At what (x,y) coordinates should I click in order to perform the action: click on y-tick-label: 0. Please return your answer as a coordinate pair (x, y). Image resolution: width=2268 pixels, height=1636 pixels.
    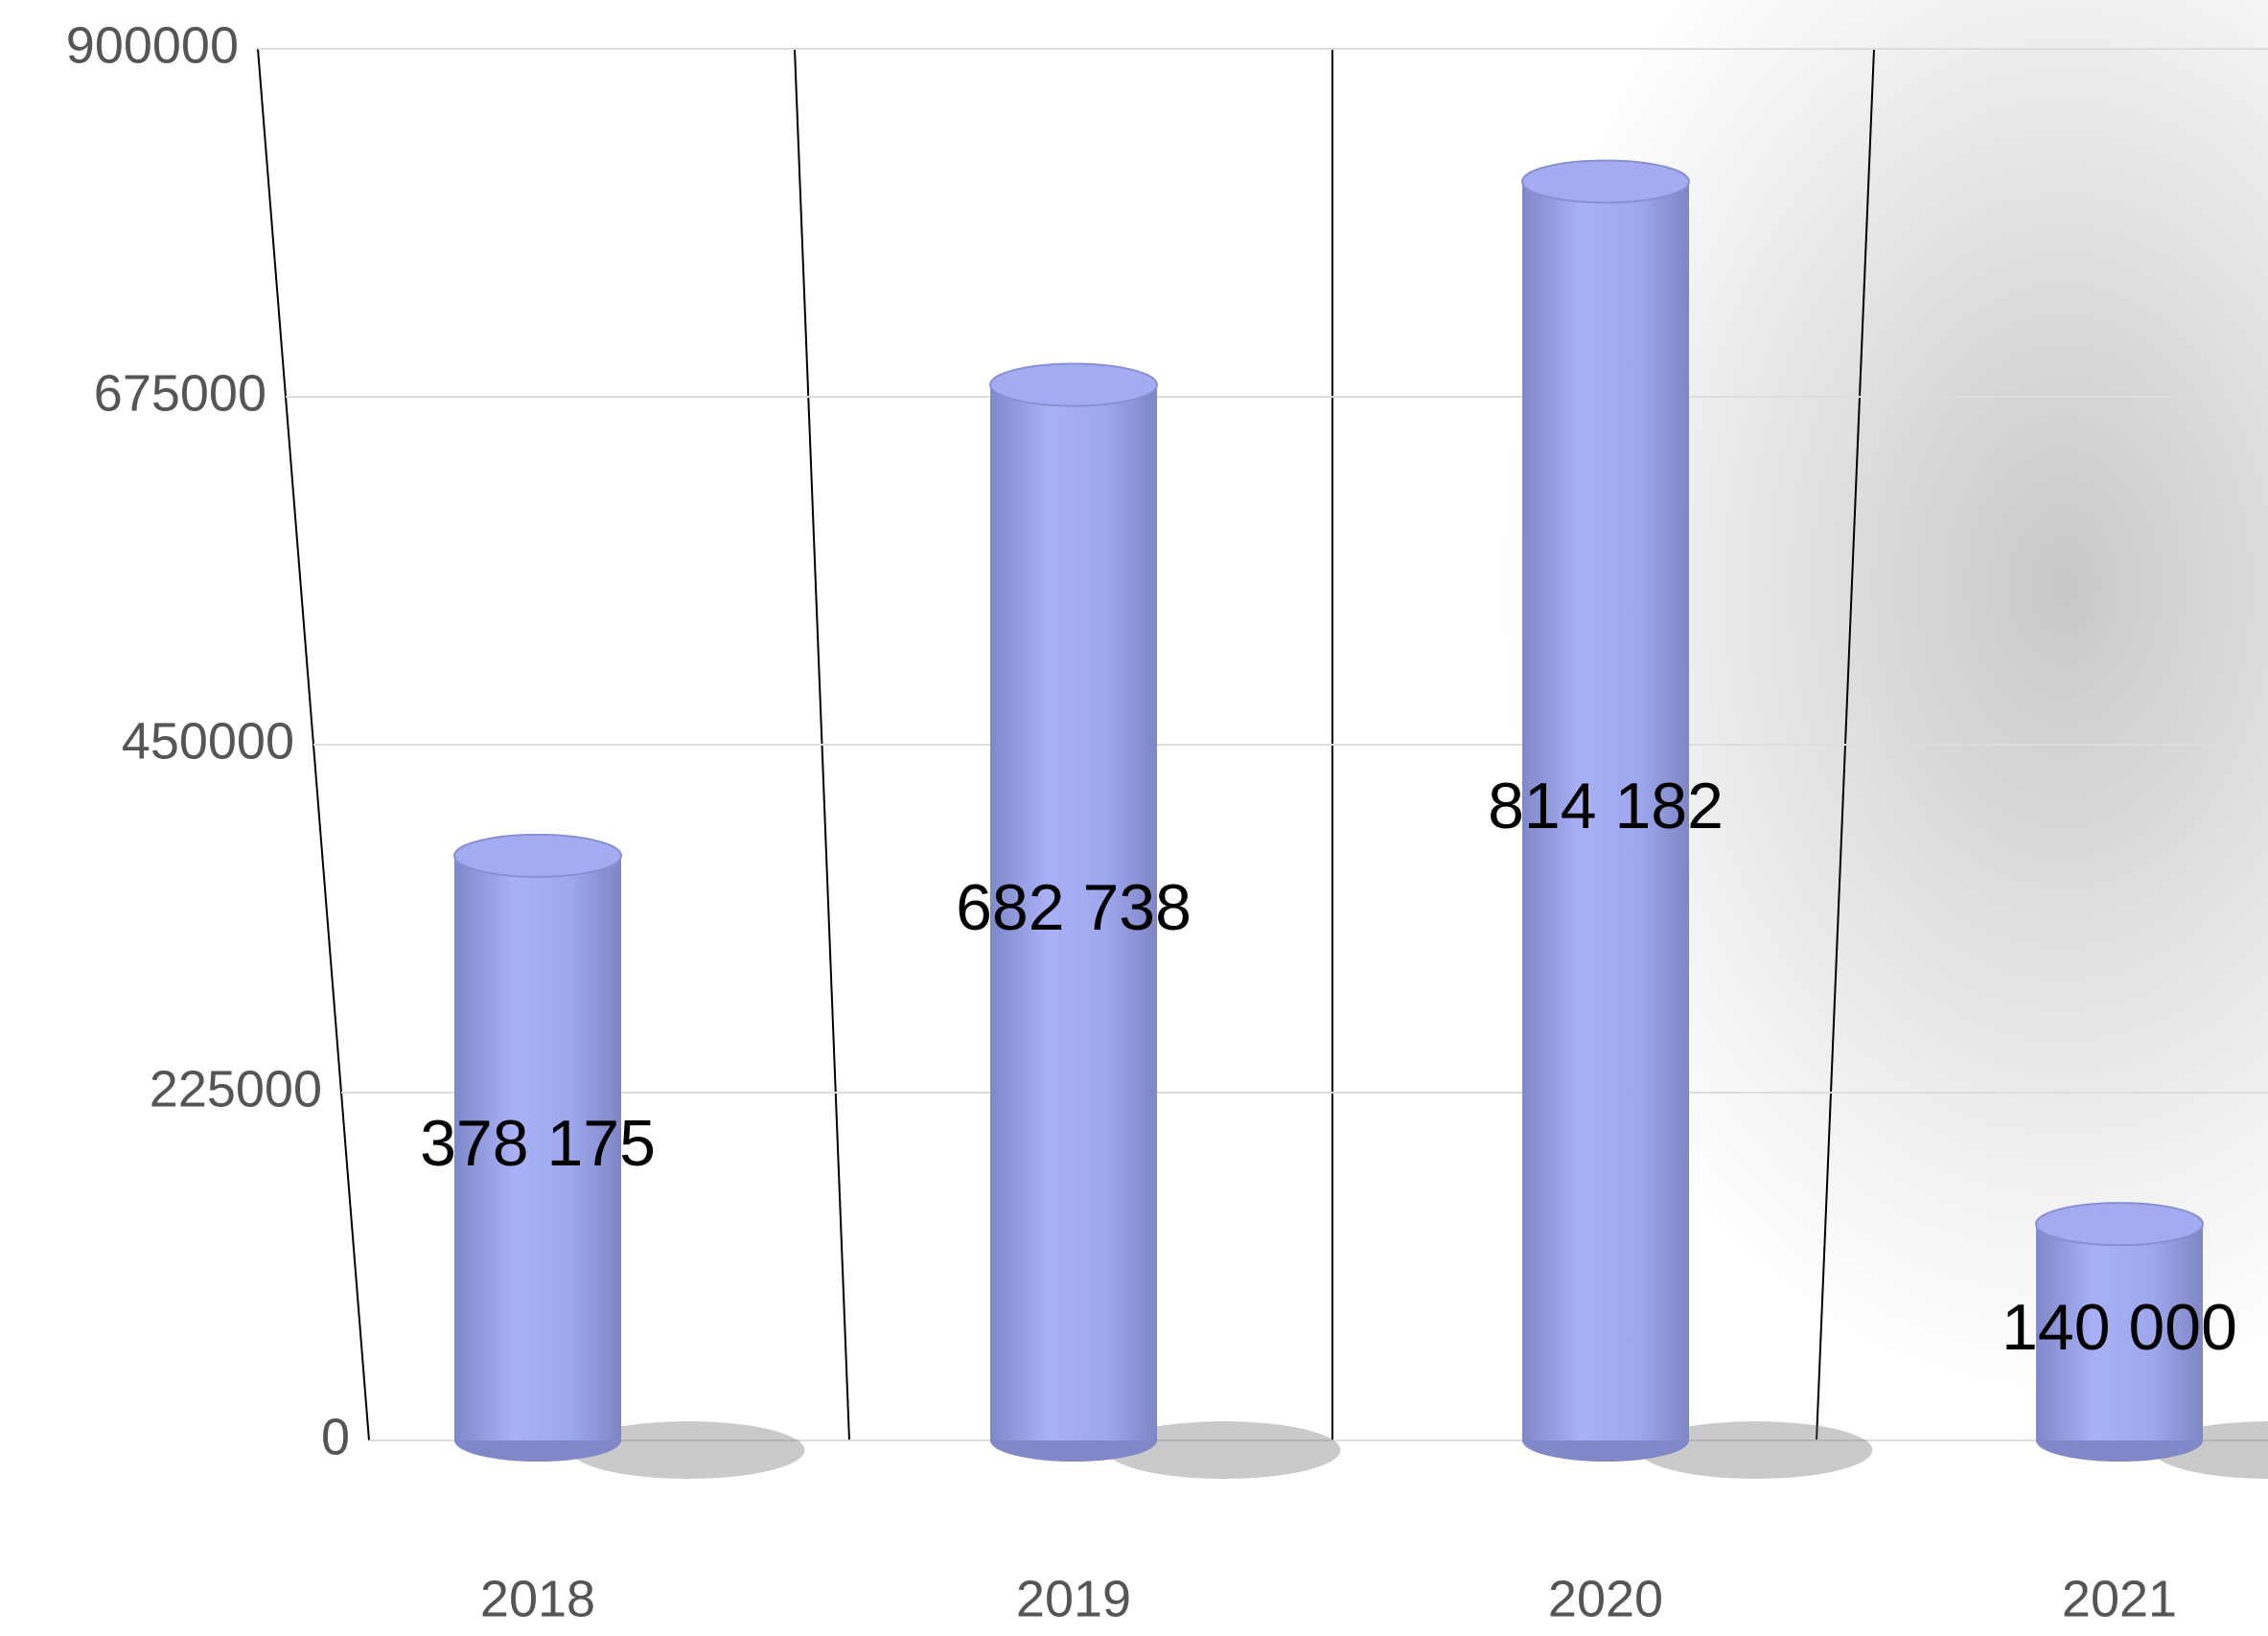
    Looking at the image, I should click on (335, 1436).